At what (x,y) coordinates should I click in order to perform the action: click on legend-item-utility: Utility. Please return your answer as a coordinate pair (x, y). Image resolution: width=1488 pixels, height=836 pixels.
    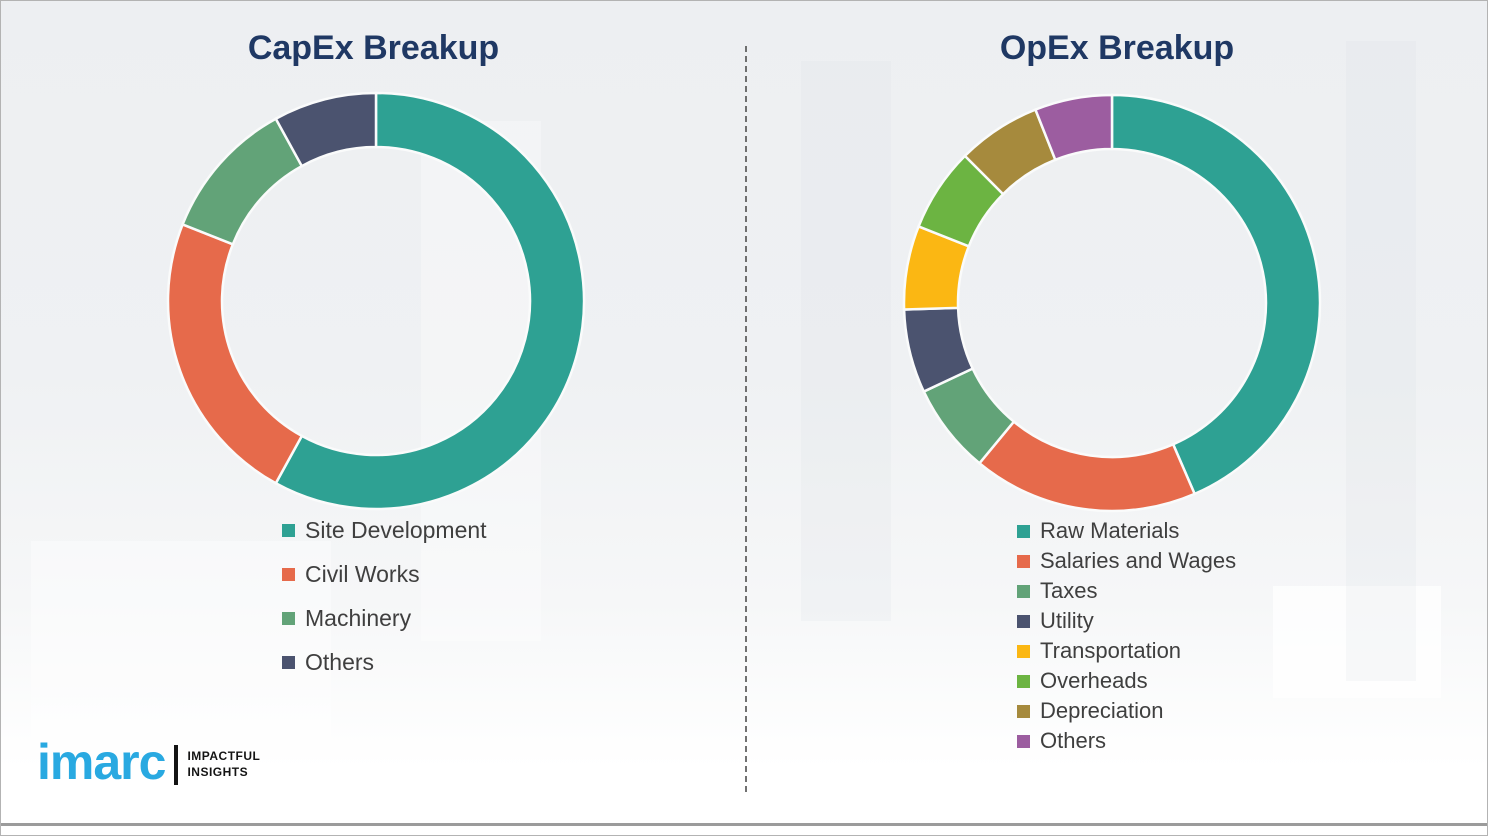
    Looking at the image, I should click on (1126, 621).